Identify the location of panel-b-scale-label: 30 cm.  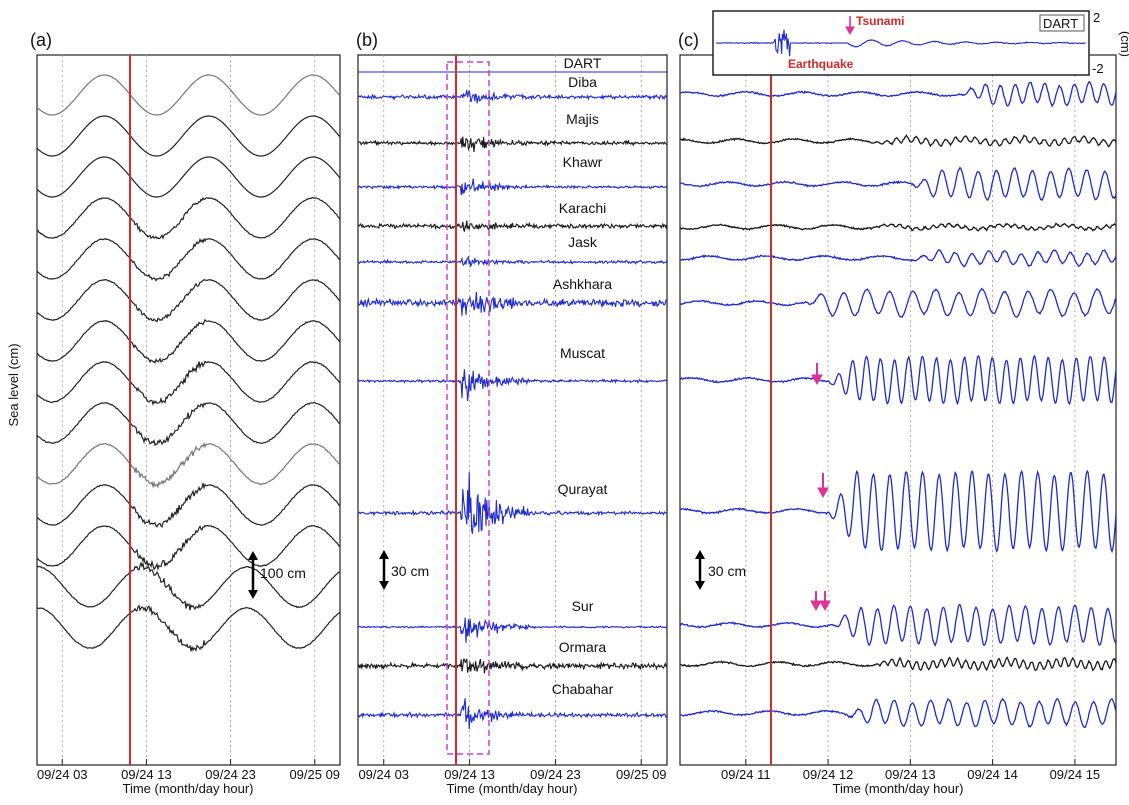
(410, 571).